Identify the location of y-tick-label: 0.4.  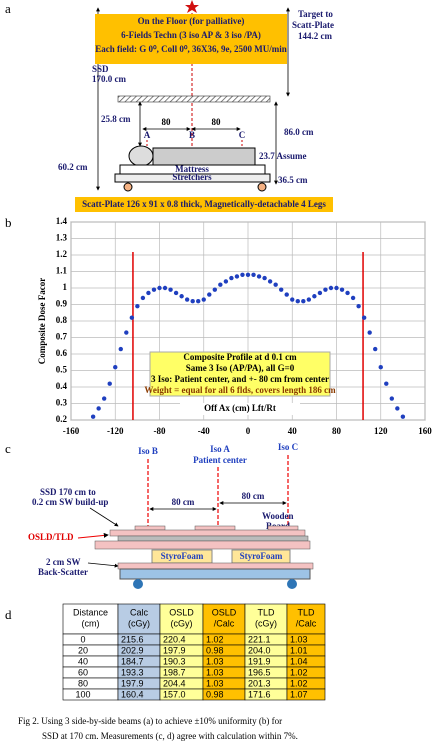
(62, 386).